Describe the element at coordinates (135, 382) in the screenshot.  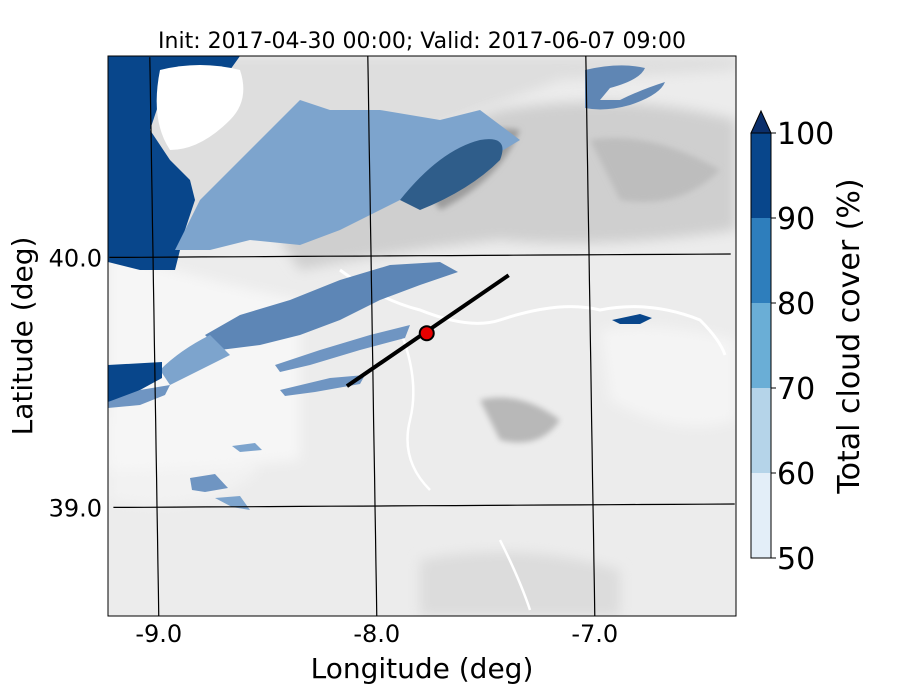
I see `cloud-region-west-coast-patch` at that location.